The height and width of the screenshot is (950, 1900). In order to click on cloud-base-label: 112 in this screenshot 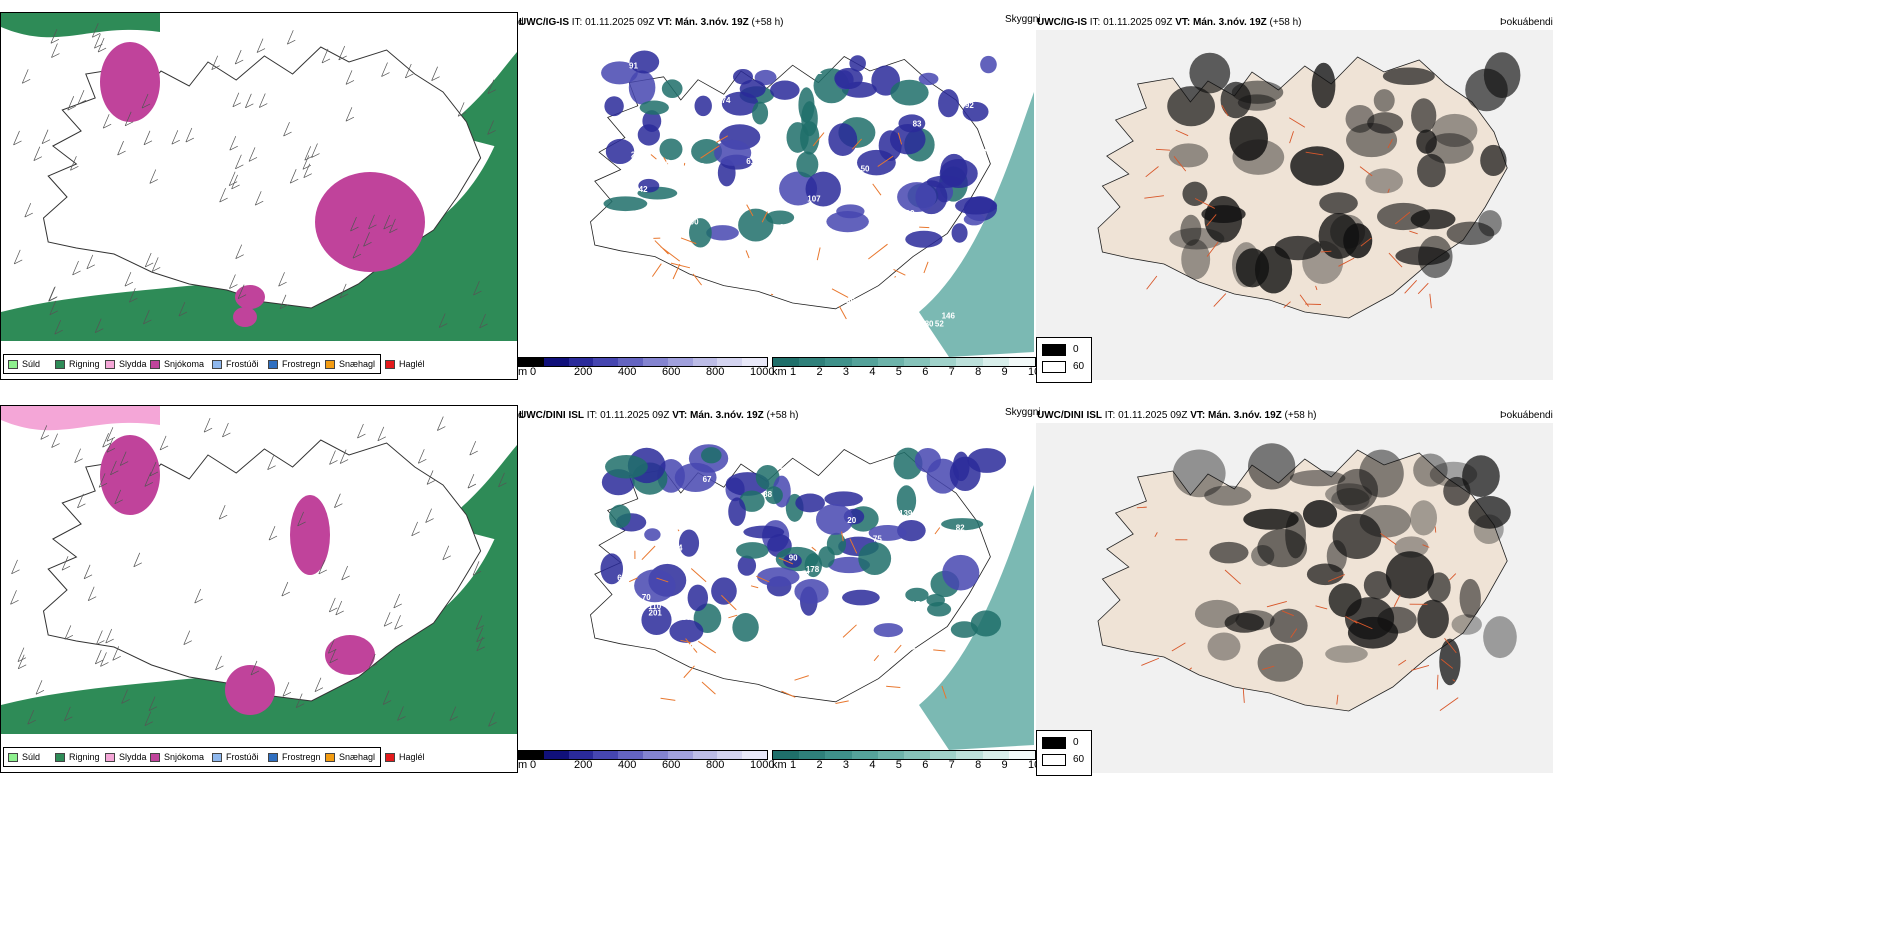, I will do `click(736, 188)`.